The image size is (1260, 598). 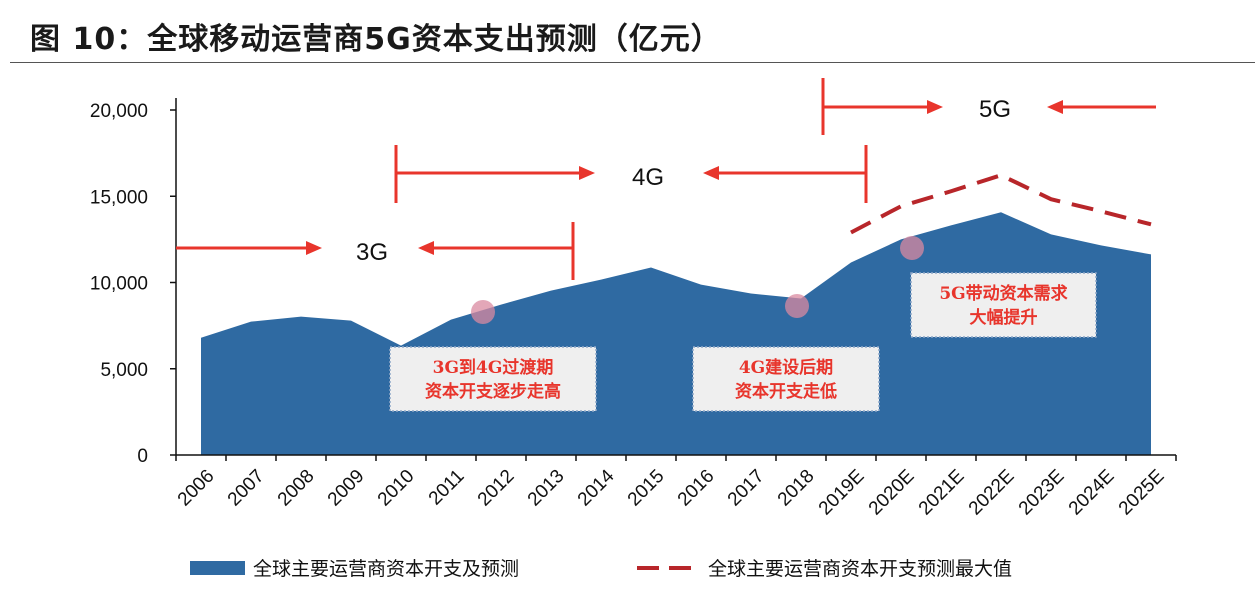 What do you see at coordinates (1092, 493) in the screenshot?
I see `x-tick-label: 2024E` at bounding box center [1092, 493].